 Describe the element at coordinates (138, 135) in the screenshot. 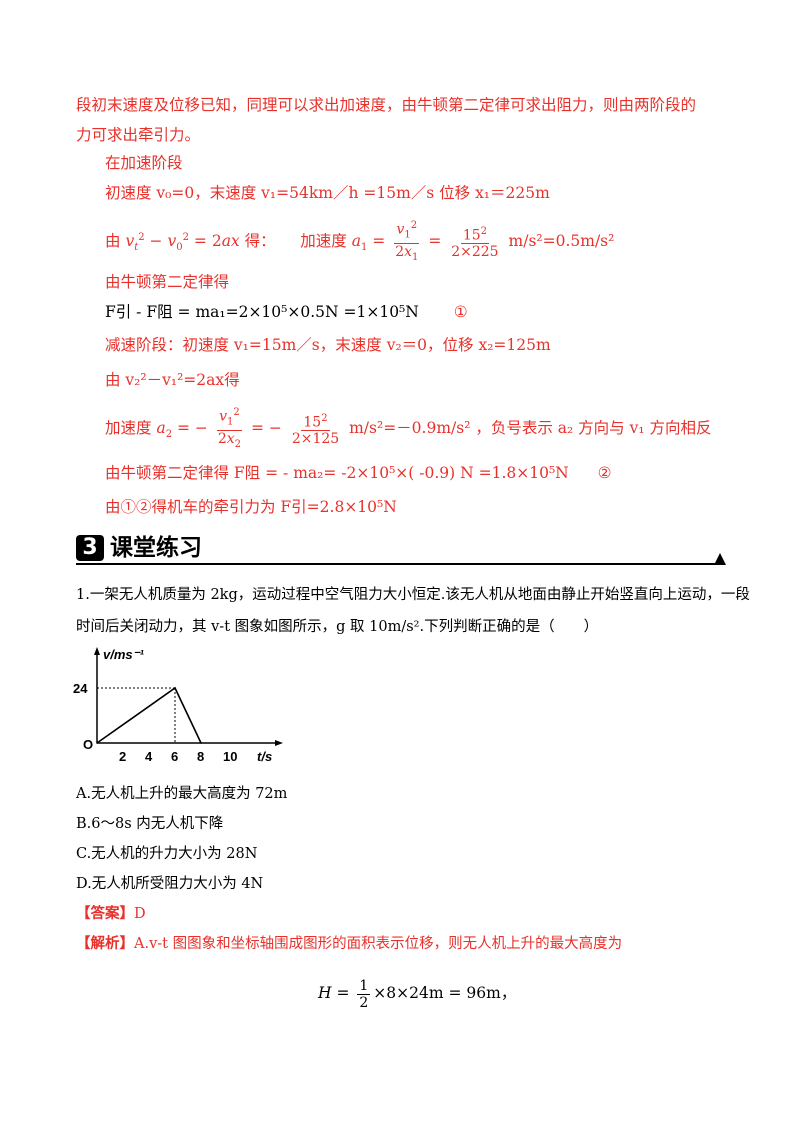

I see `intro-line-2: 力可求出牵引力。` at that location.